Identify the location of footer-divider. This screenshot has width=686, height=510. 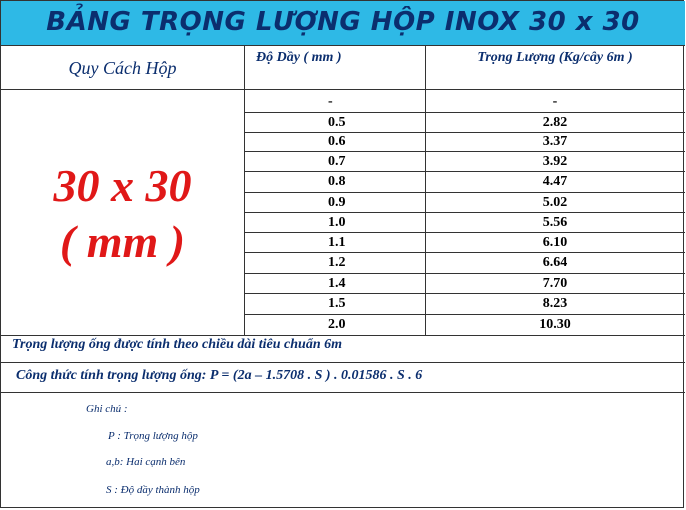
(343, 335).